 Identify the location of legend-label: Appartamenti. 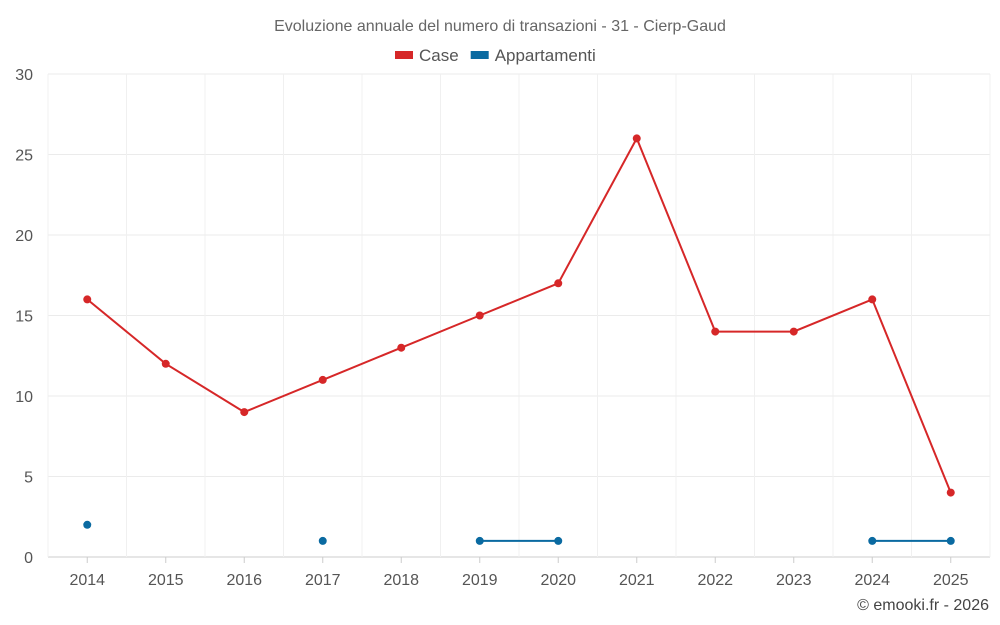
(545, 55).